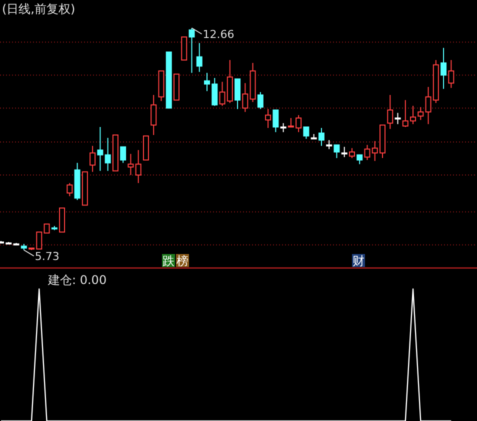 This screenshot has width=477, height=421. I want to click on chart-title: 建仓: 0.00, so click(77, 280).